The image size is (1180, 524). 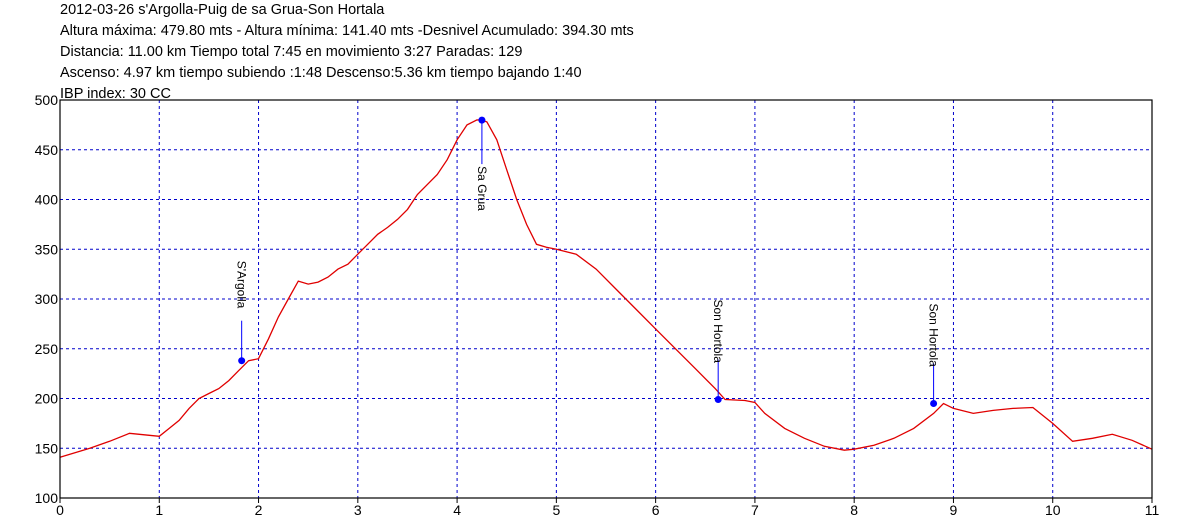 I want to click on x-tick-label: 8, so click(x=854, y=510).